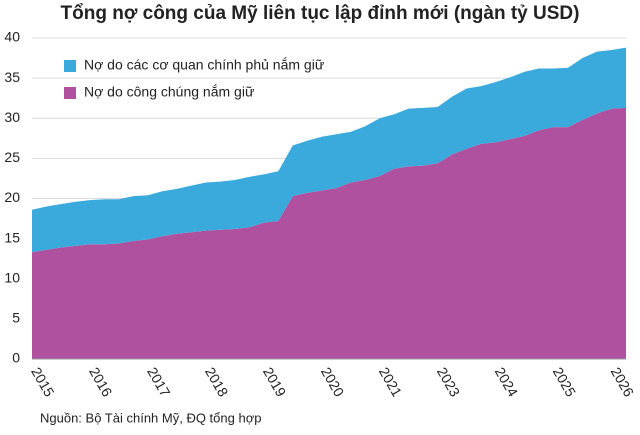 The image size is (640, 435). I want to click on x-tick-label: 2020, so click(333, 381).